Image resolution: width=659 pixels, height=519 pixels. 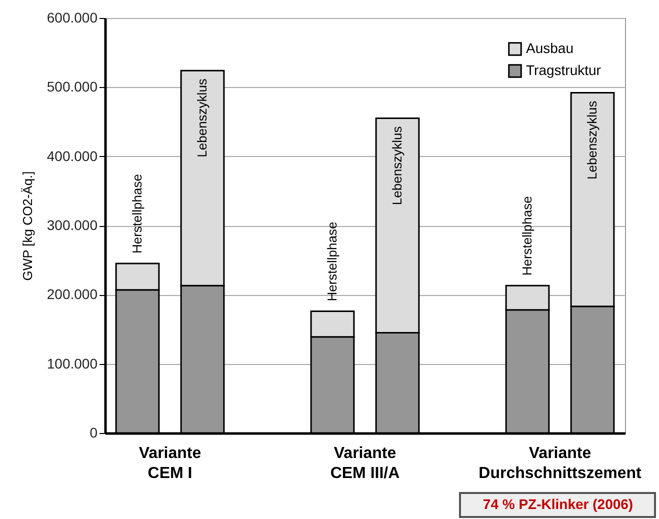 I want to click on legend-label: Ausbau, so click(x=550, y=48).